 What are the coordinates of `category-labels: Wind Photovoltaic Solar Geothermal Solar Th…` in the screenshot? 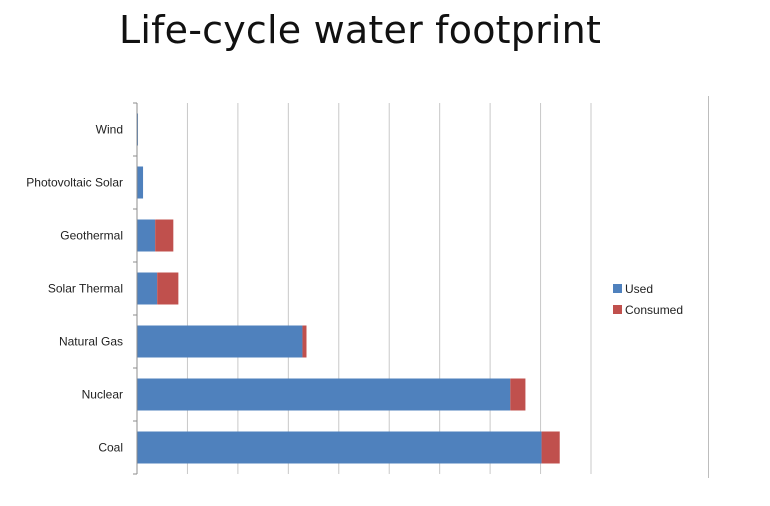 It's located at (74, 289).